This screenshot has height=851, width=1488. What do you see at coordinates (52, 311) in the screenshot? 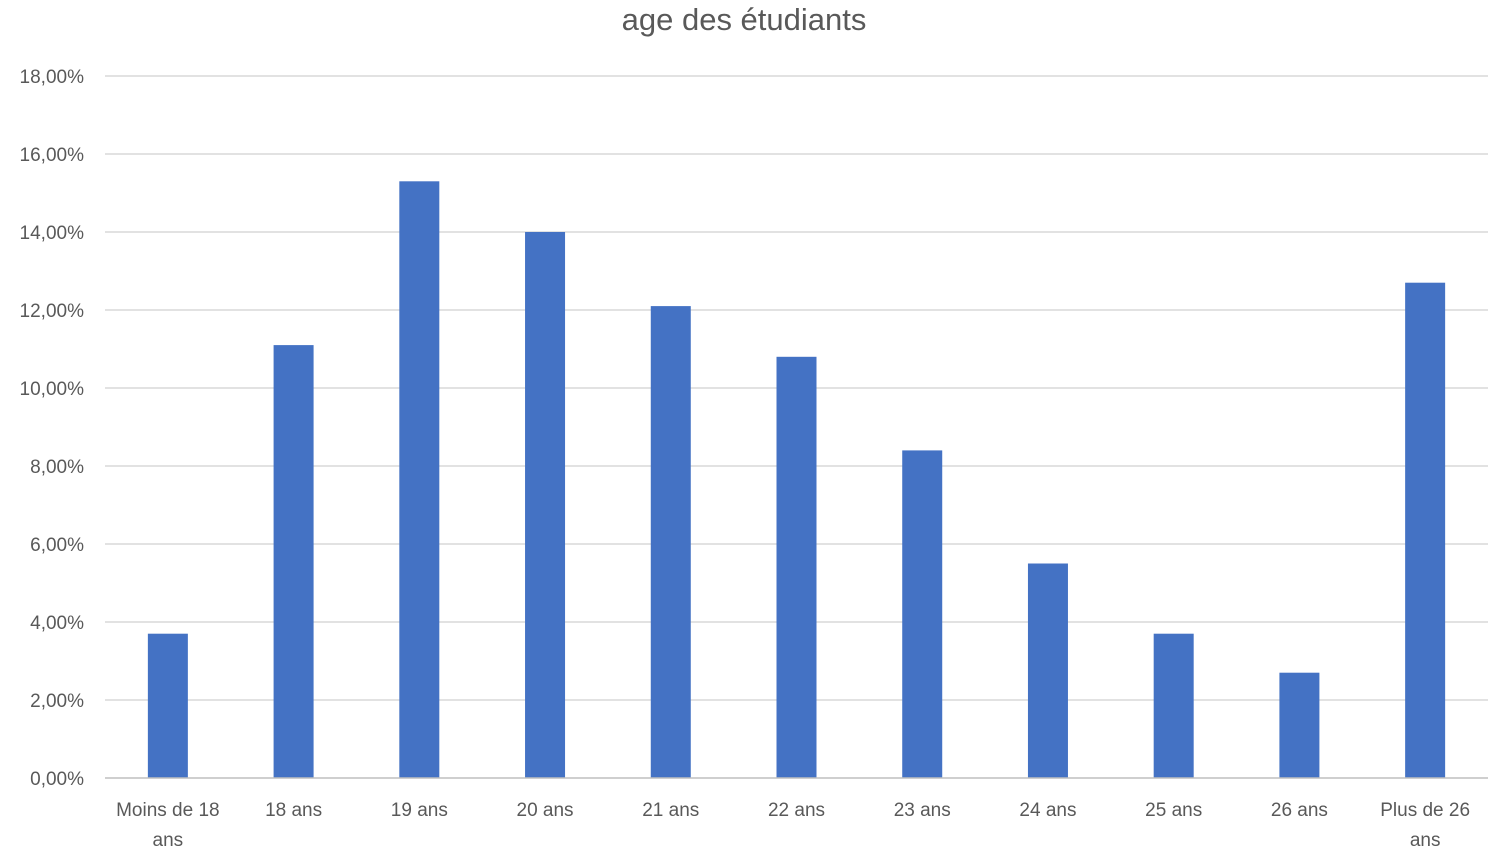
I see `y-tick-label: 12,00%` at bounding box center [52, 311].